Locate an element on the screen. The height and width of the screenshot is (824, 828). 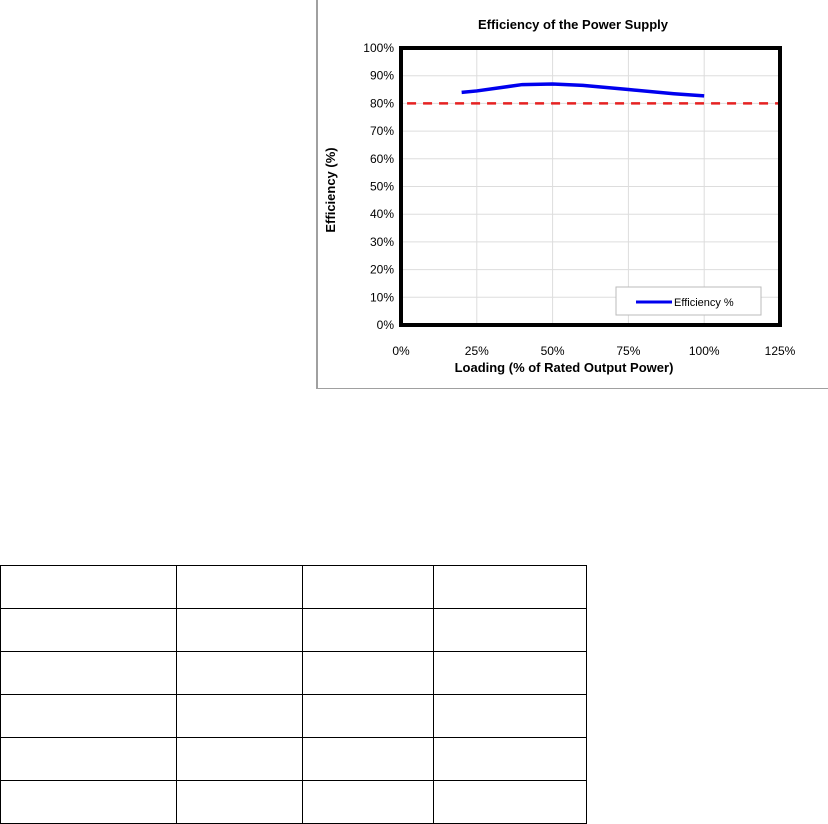
y-tick-label: 70% is located at coordinates (382, 131).